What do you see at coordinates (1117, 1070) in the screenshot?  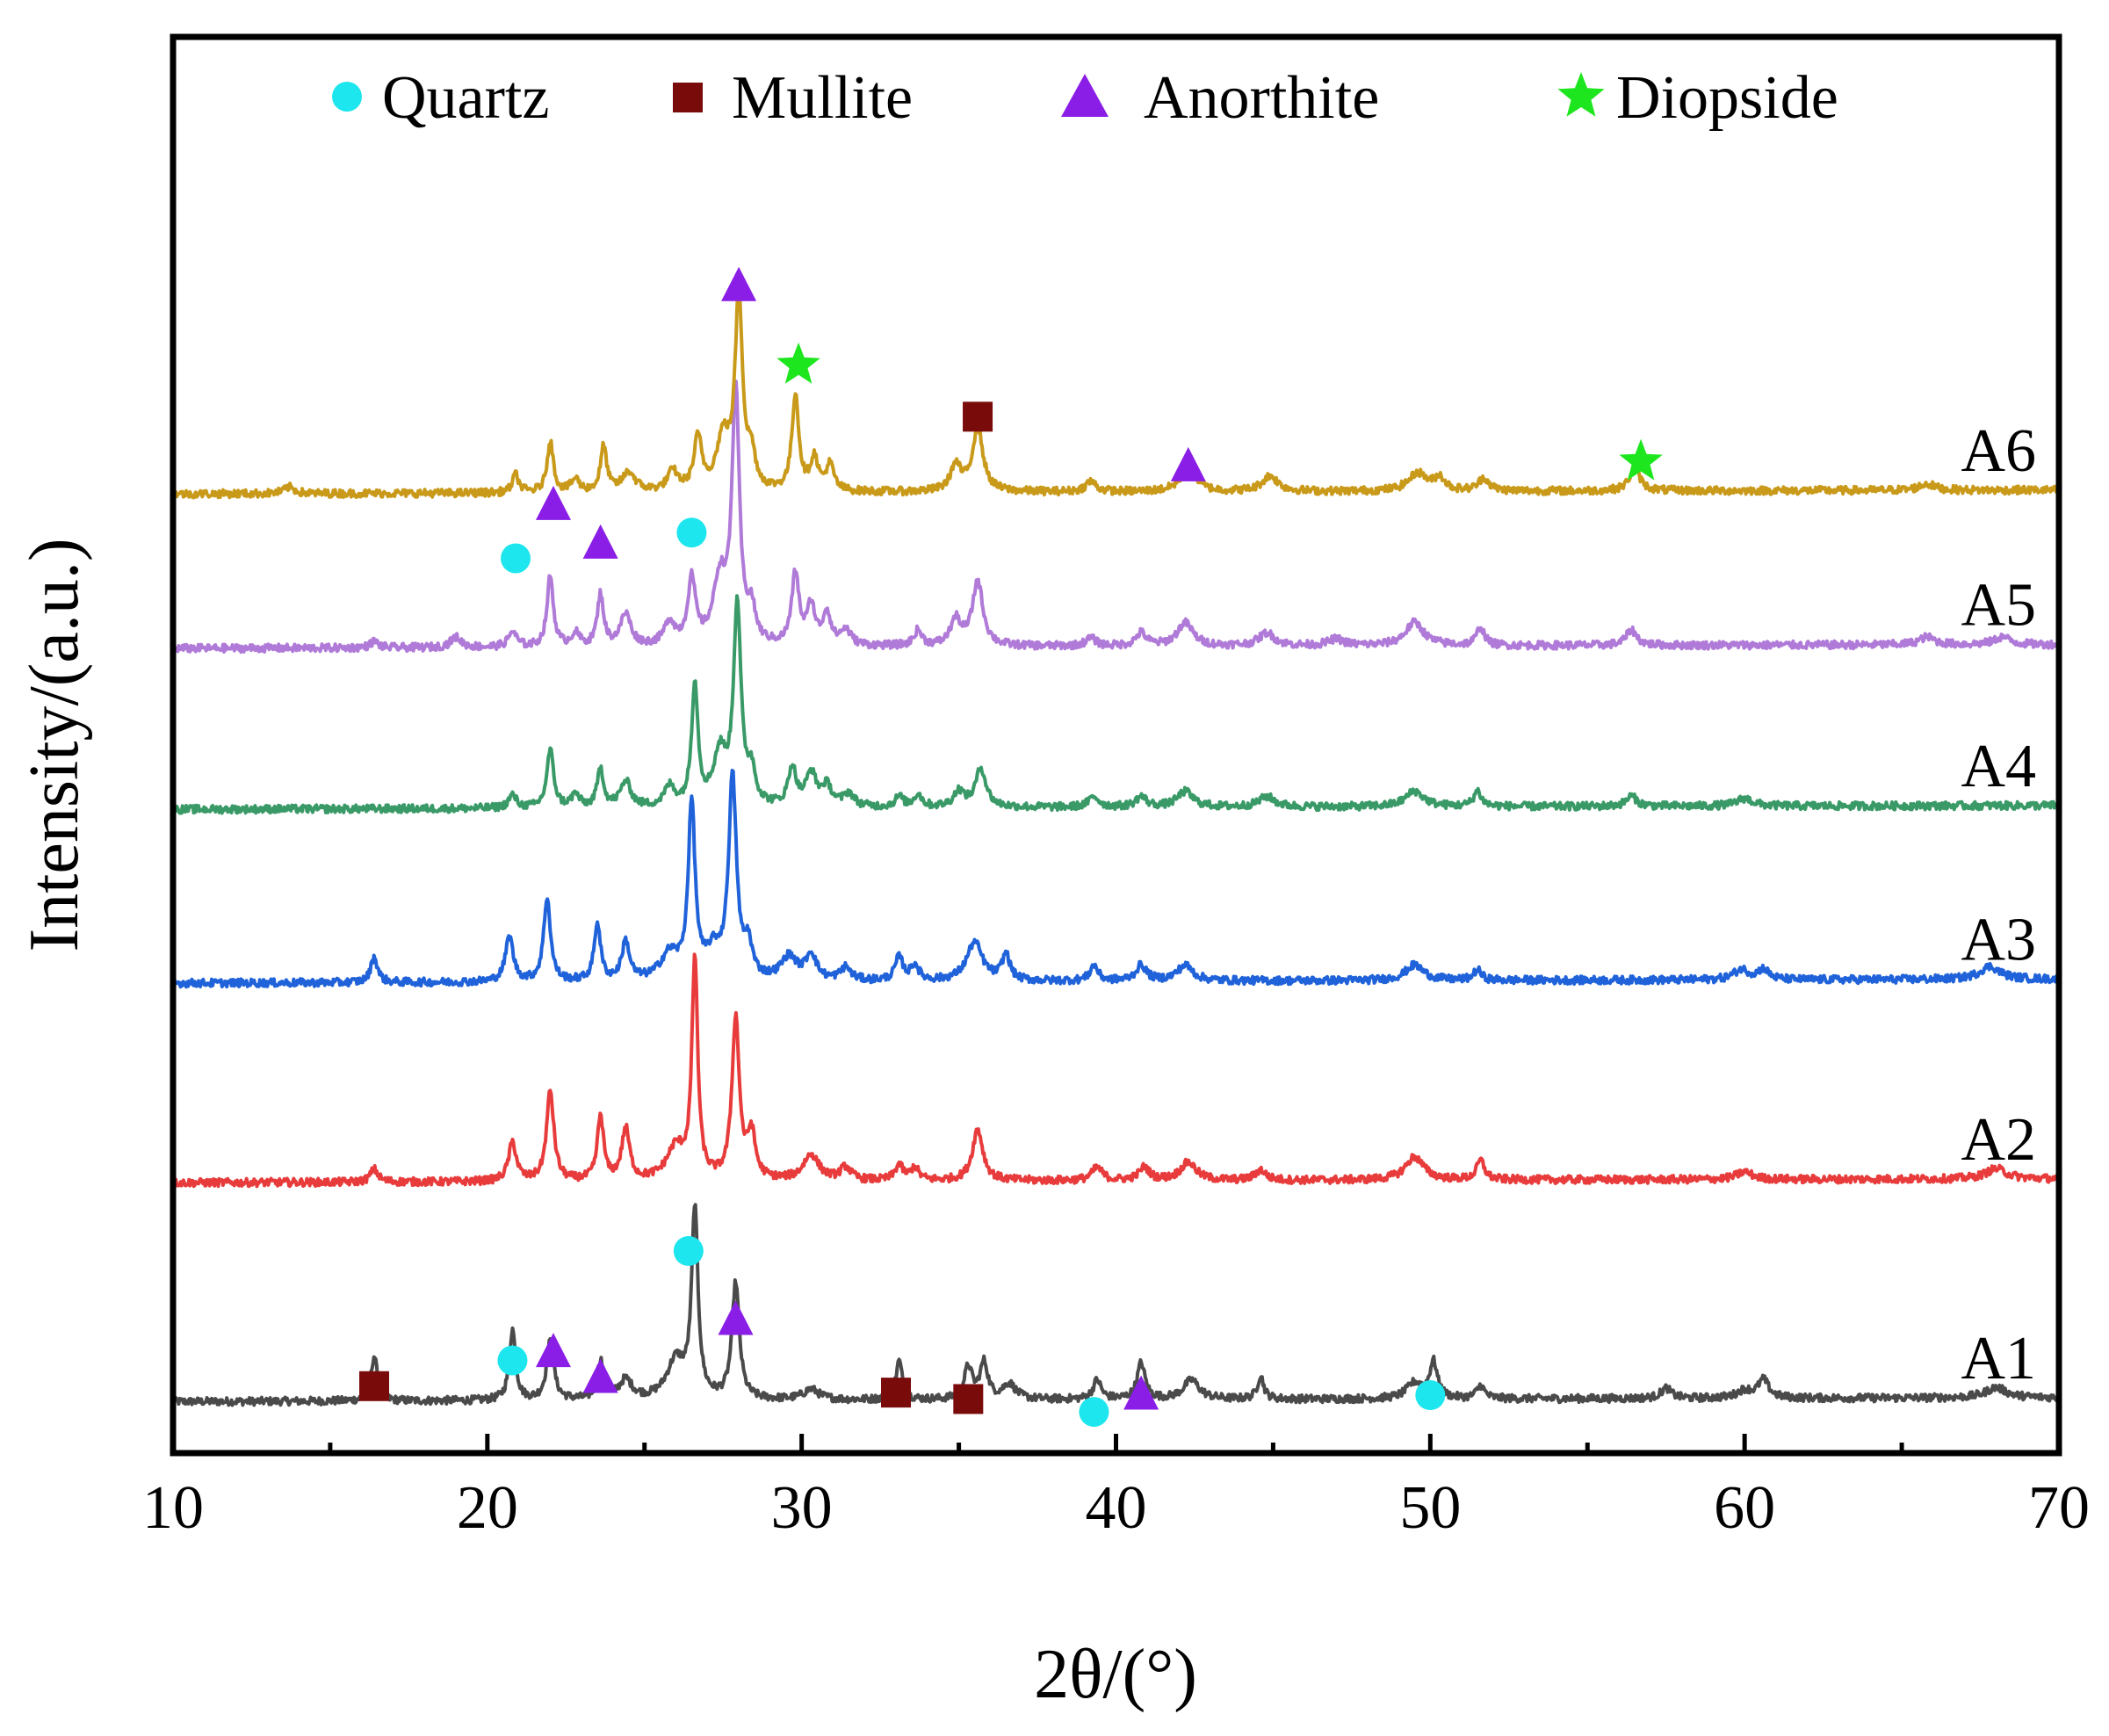 I see `series-line-a2` at bounding box center [1117, 1070].